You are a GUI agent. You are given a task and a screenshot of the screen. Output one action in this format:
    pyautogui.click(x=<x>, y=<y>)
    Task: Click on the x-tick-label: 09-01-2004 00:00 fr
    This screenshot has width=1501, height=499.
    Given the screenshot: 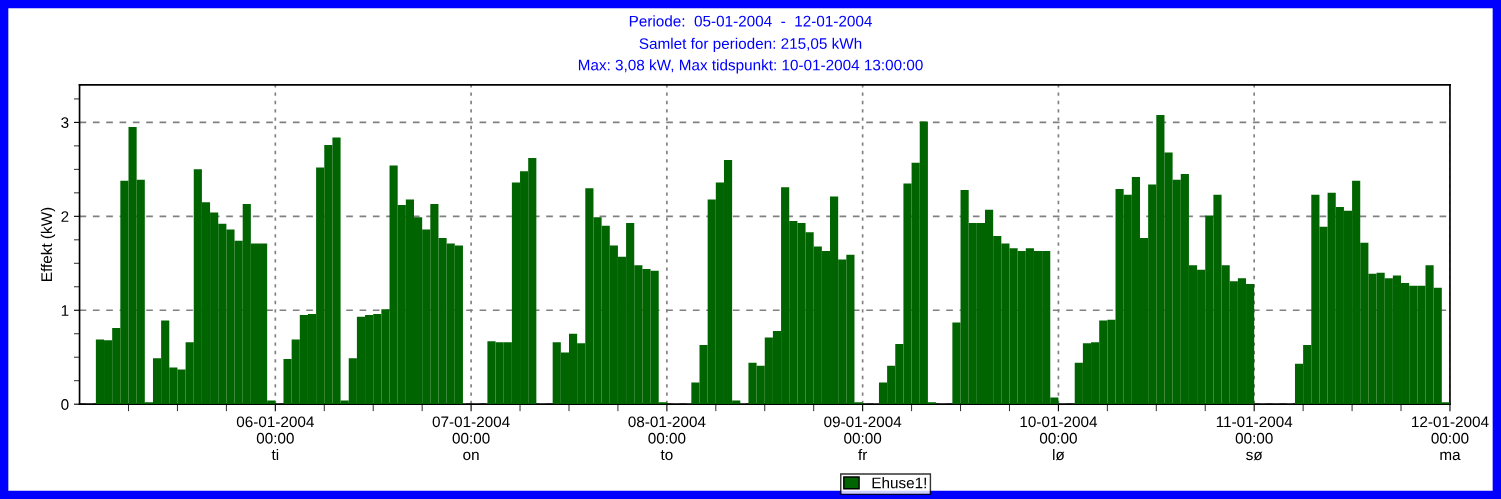 What is the action you would take?
    pyautogui.click(x=863, y=438)
    